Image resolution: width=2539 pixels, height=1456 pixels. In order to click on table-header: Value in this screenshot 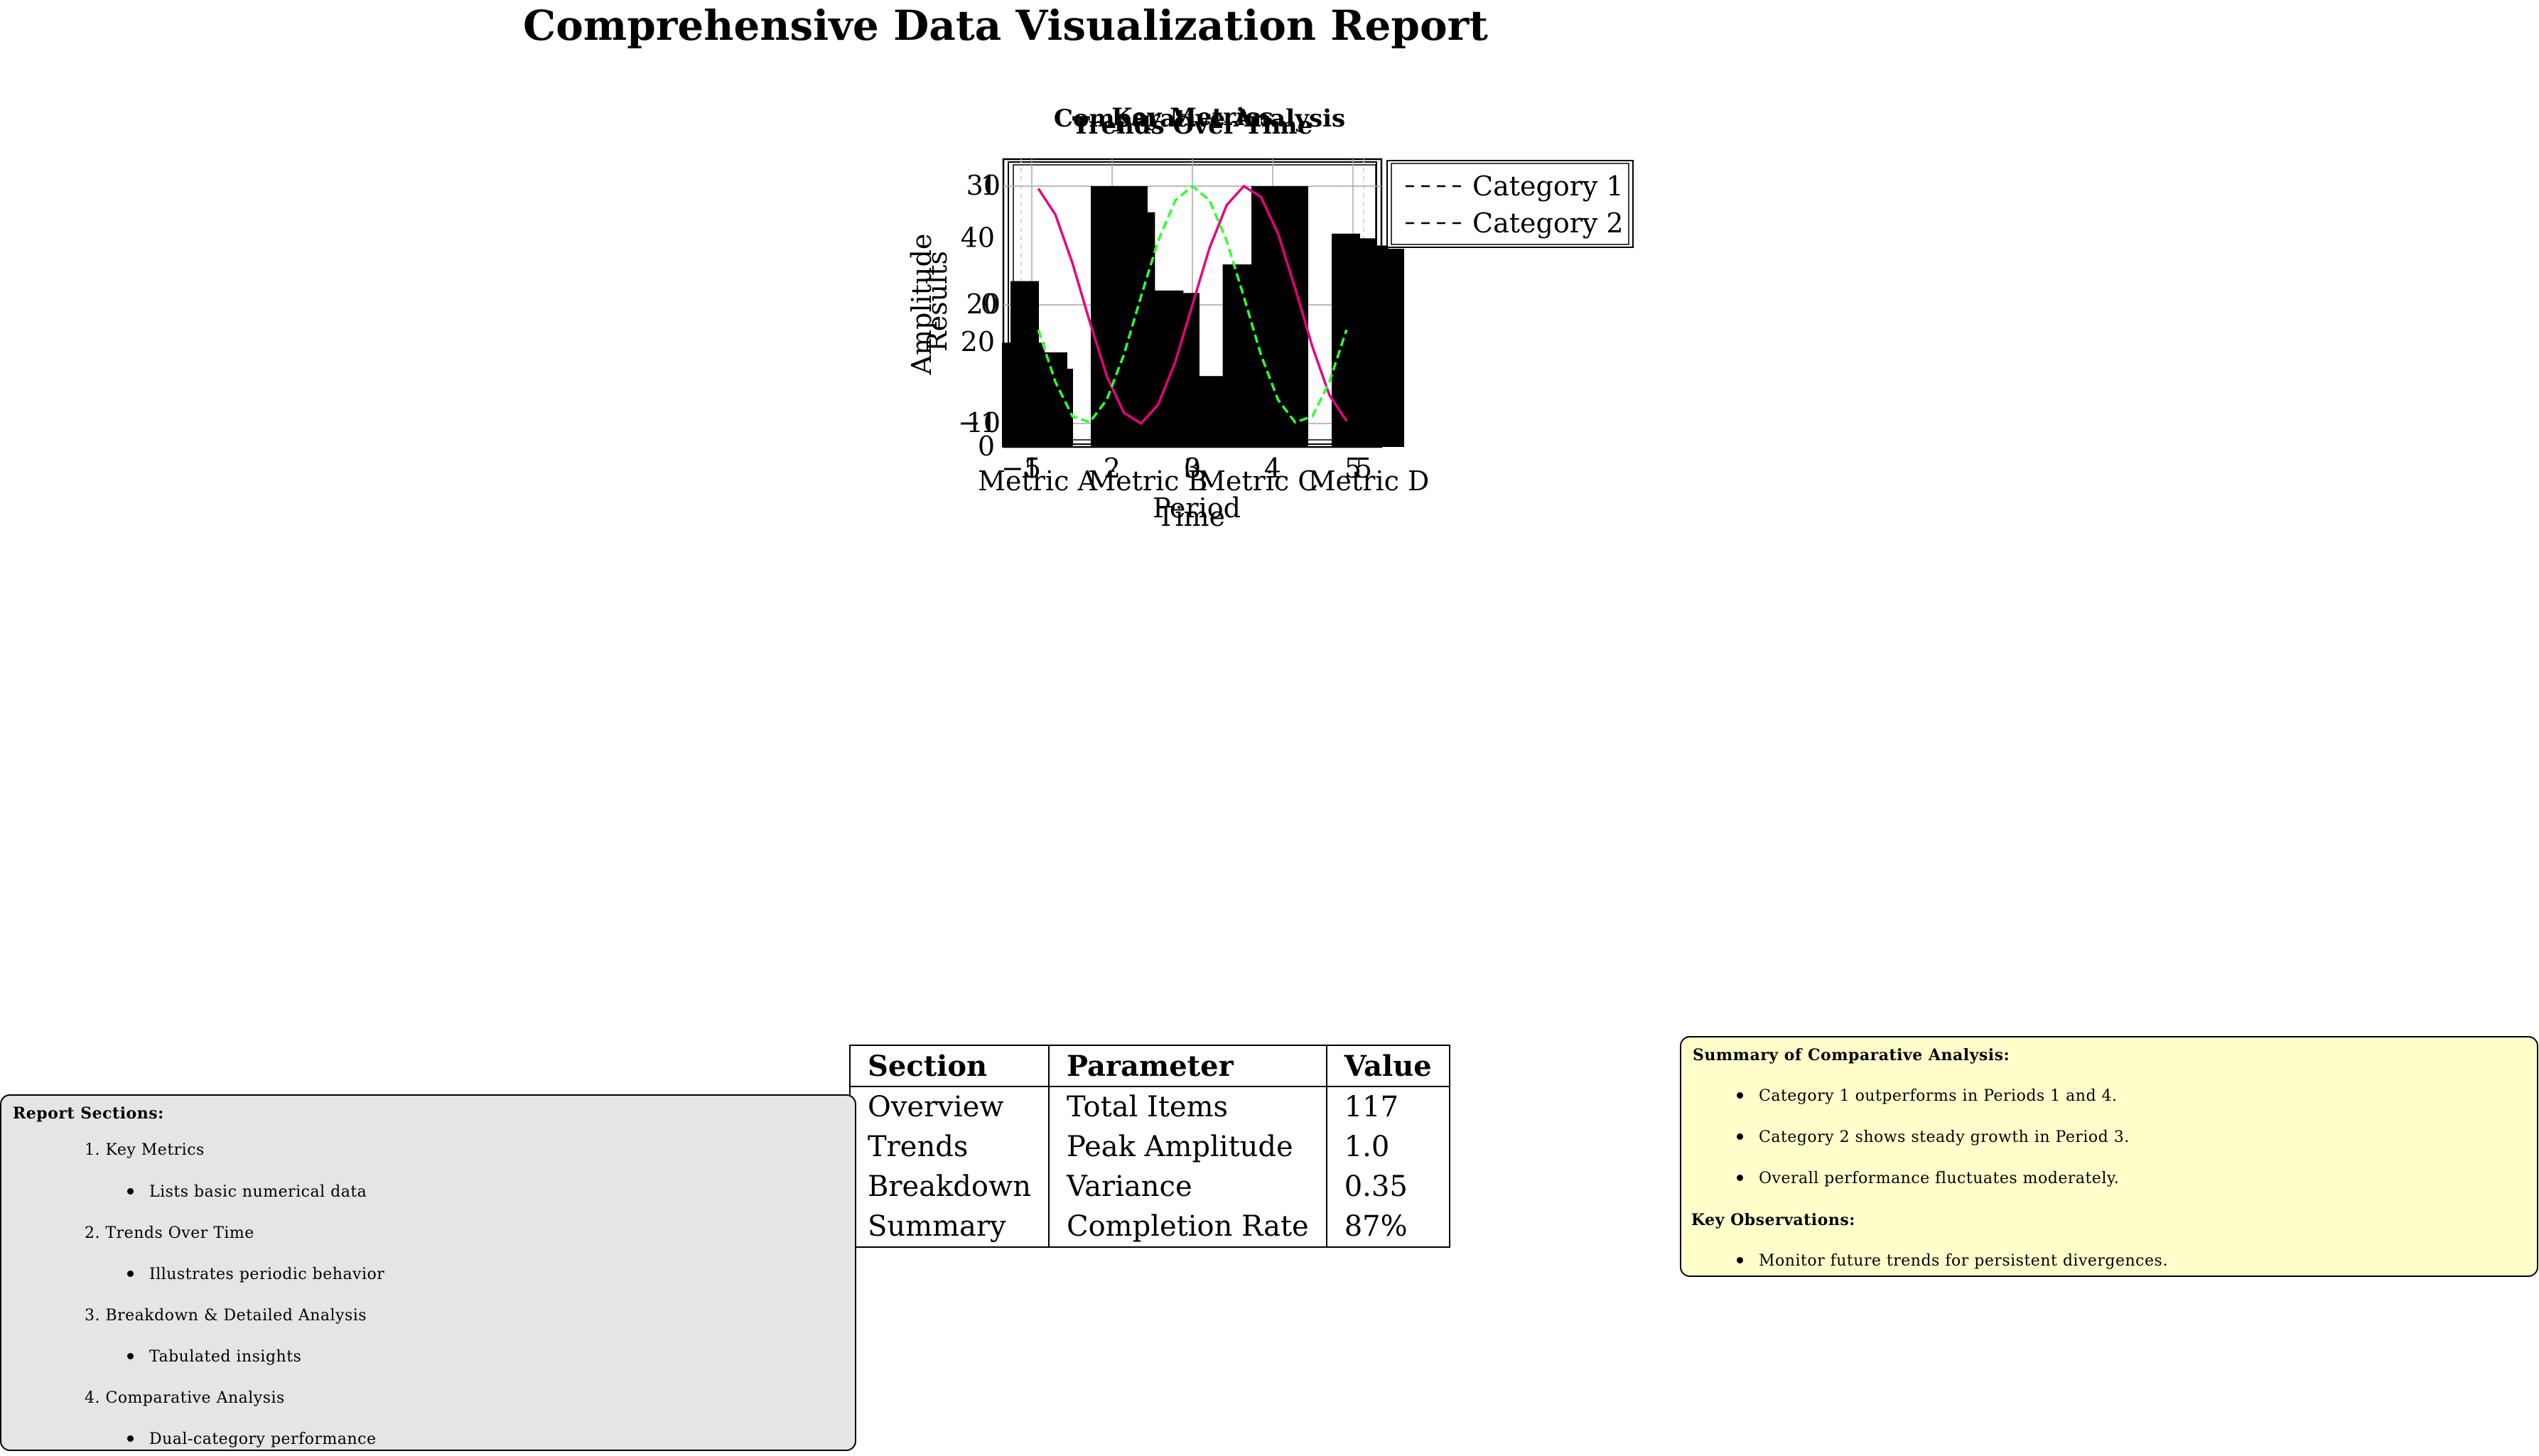, I will do `click(1387, 1066)`.